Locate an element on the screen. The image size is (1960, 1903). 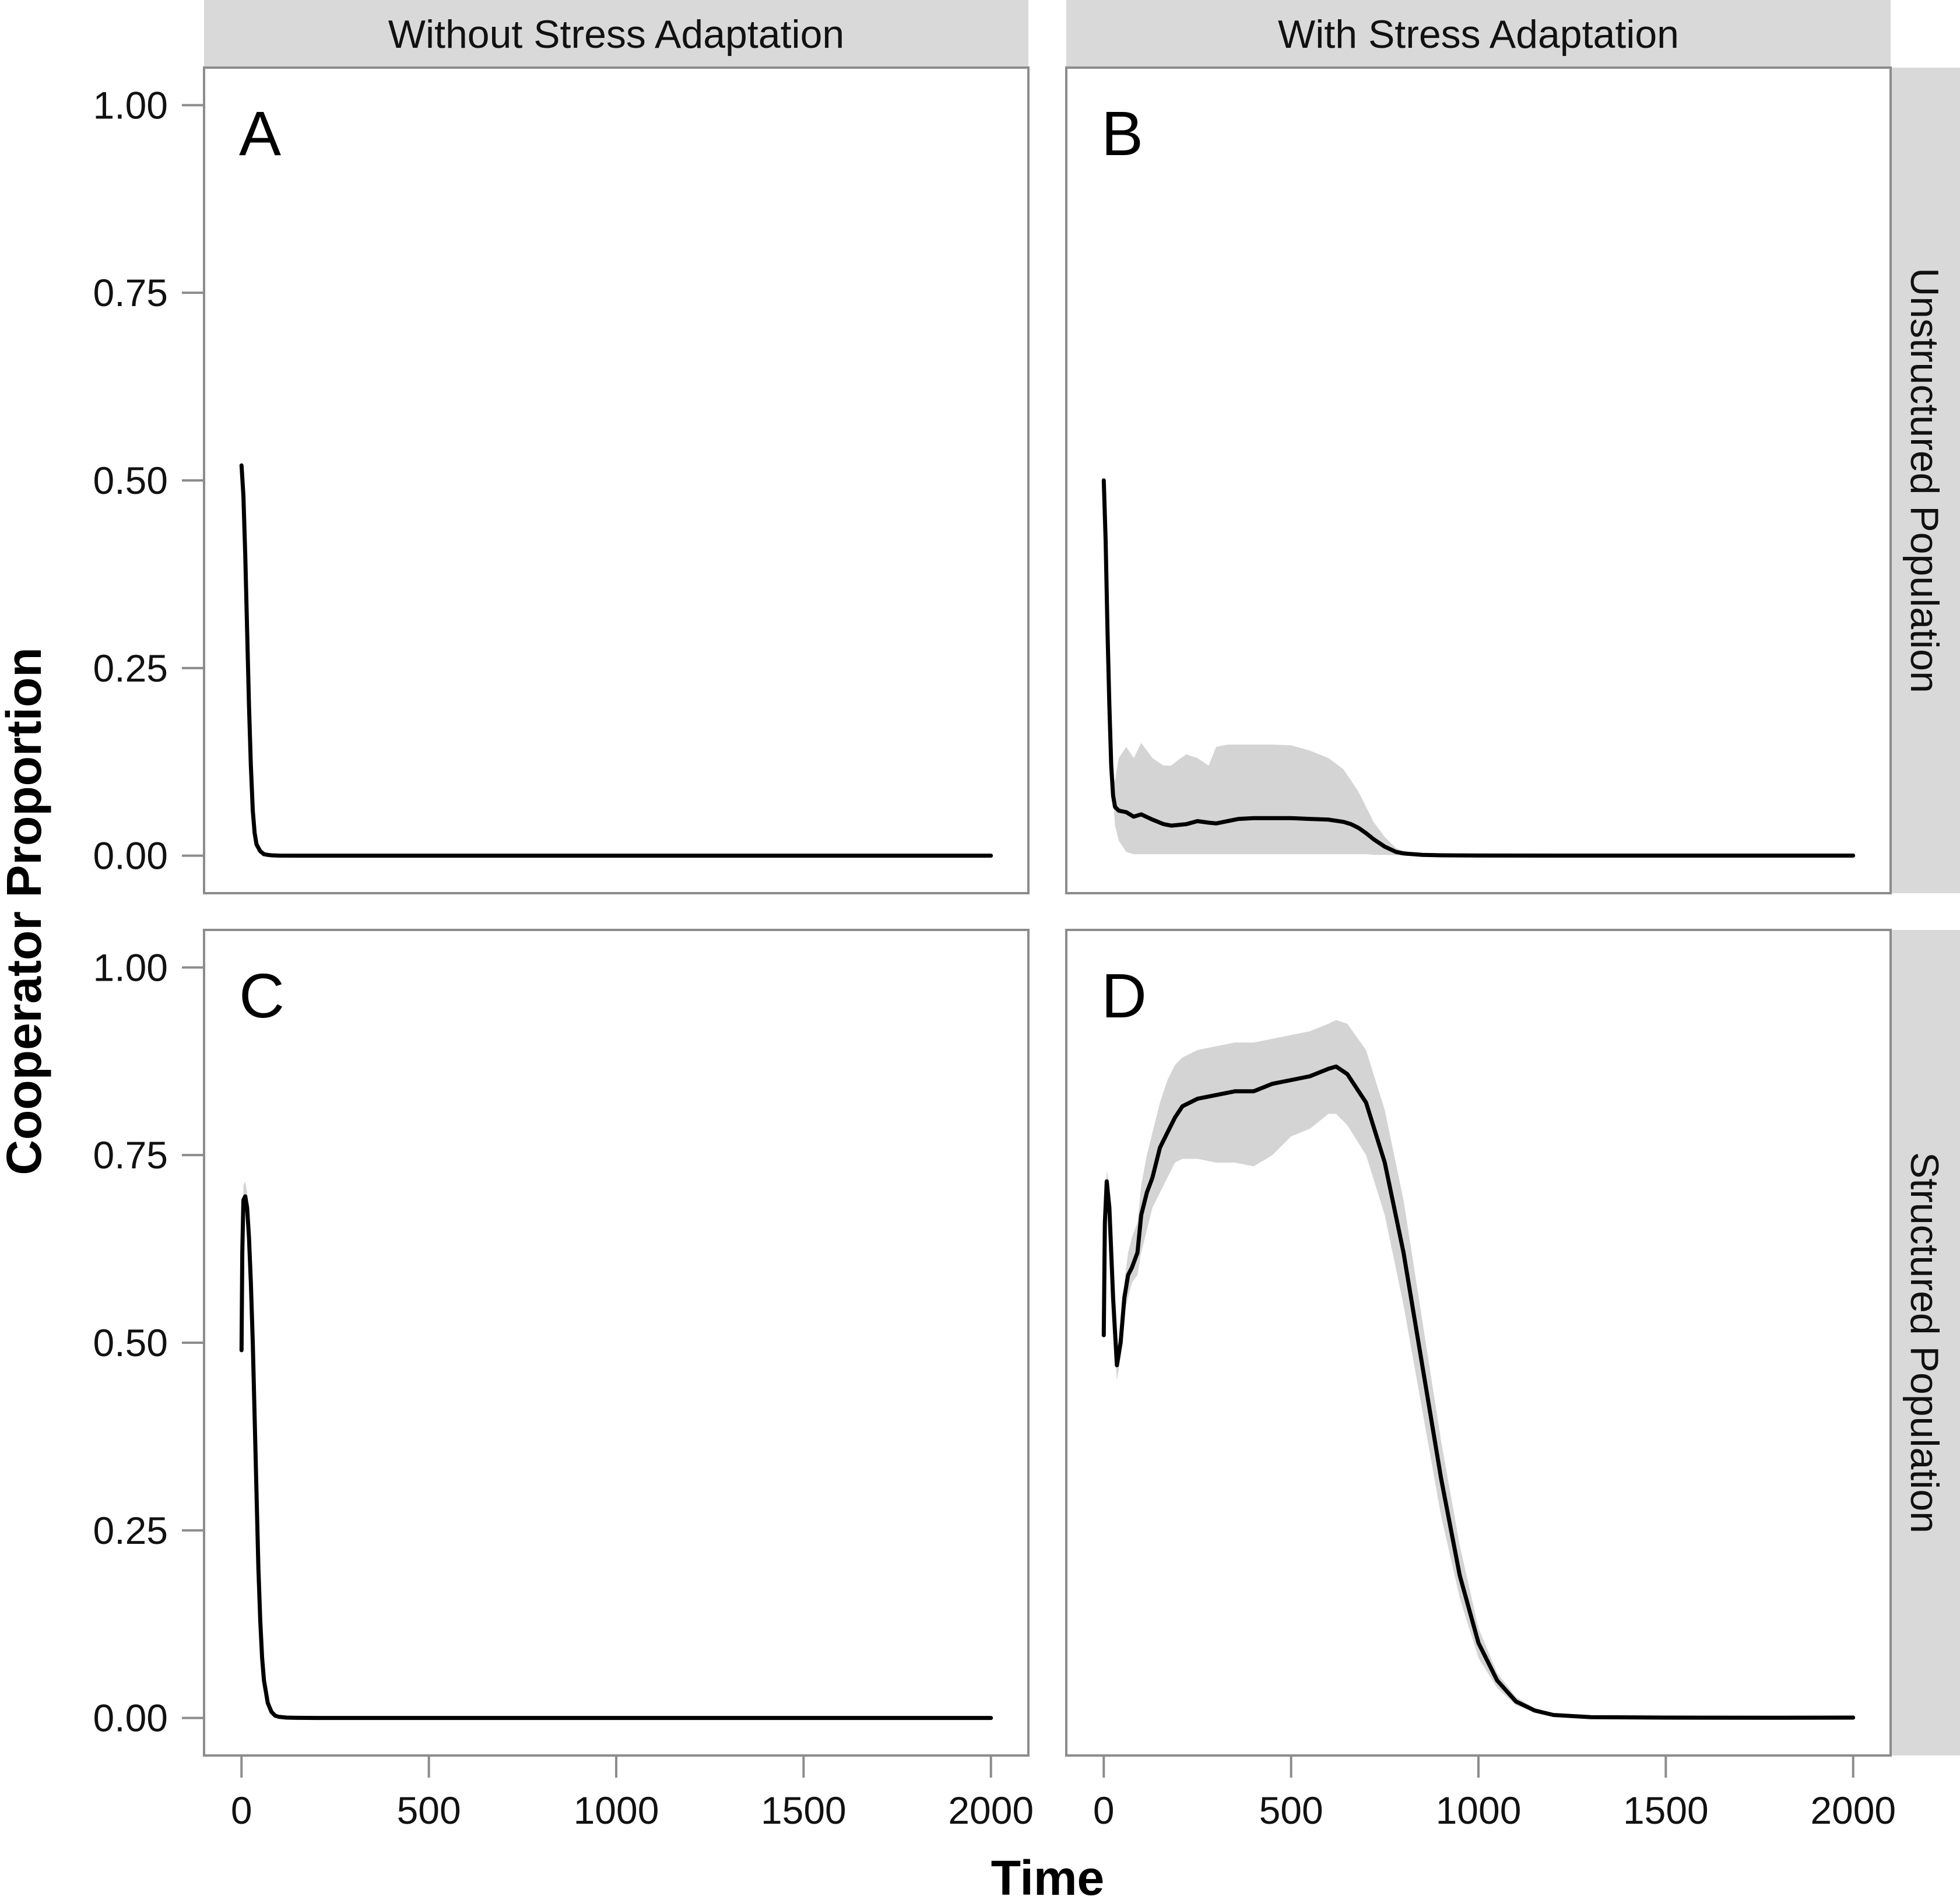
column-strip-with-stress: With Stress Adaptation is located at coordinates (1478, 34).